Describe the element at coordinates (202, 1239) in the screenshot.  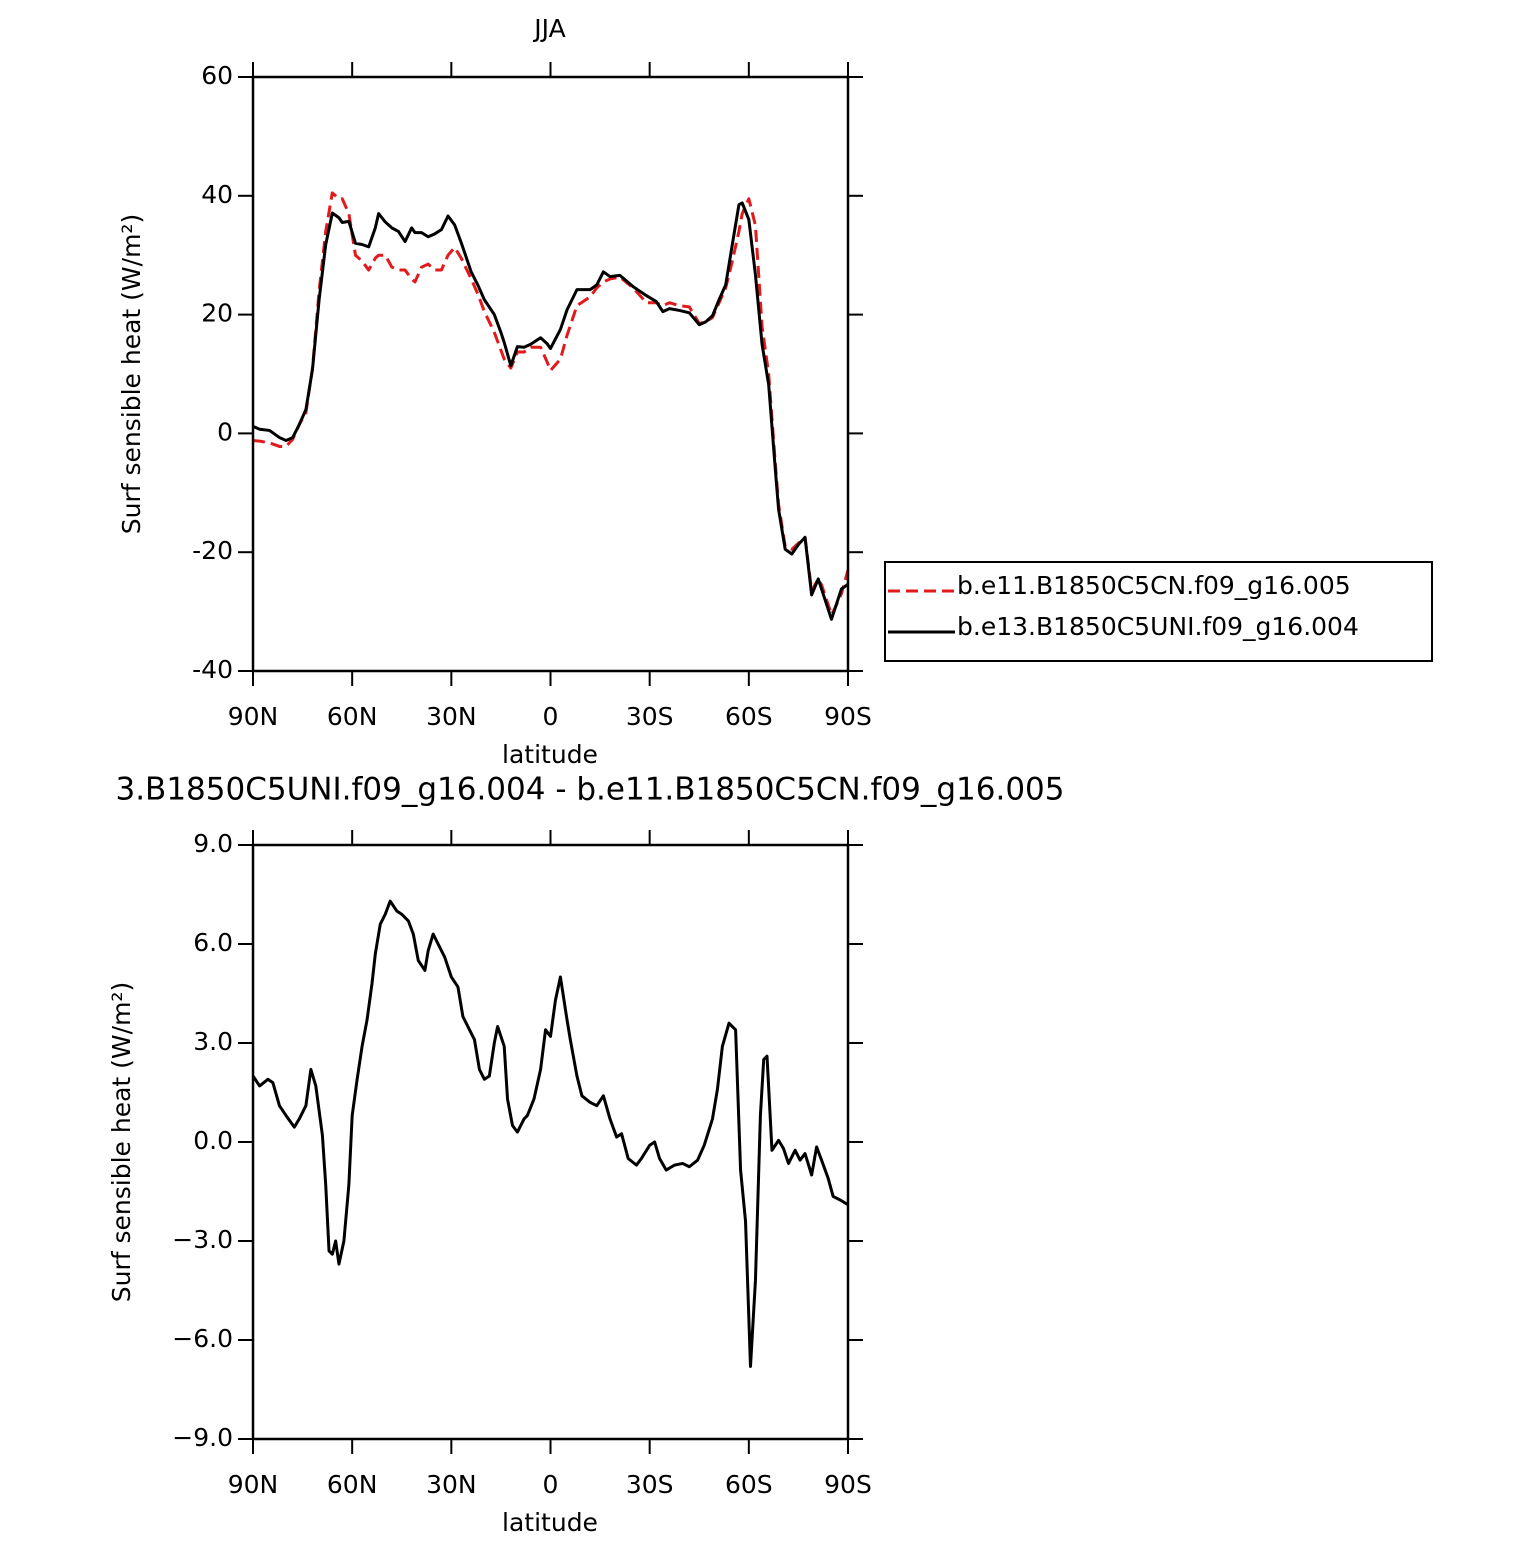
I see `y-tick-label: −3.0` at that location.